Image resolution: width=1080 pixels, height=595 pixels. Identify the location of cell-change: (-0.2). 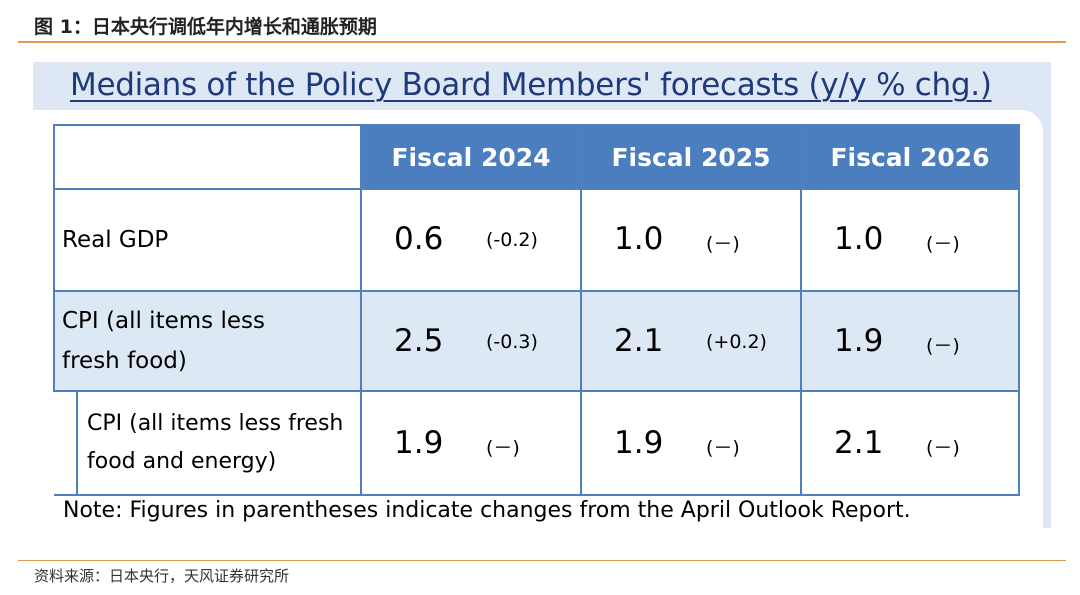
(512, 240).